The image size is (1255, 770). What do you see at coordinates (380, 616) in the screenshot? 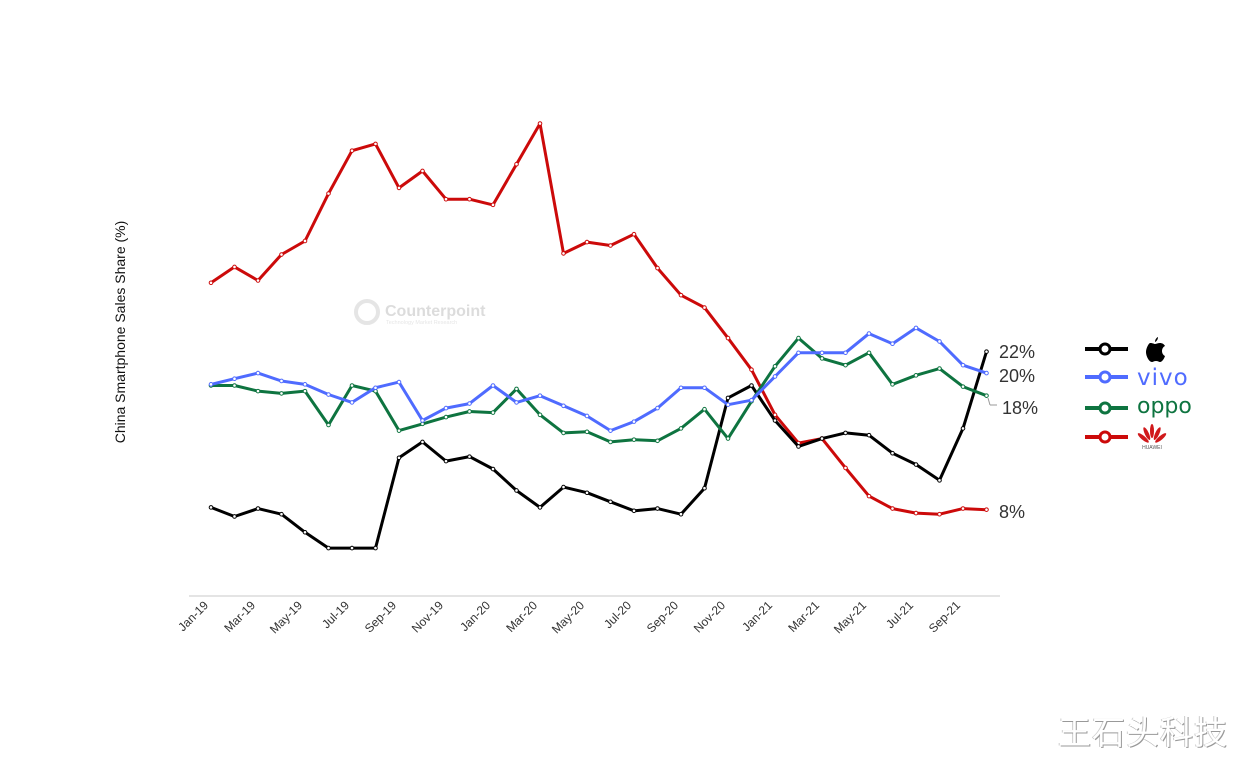
I see `x-tick-label: Sep-19` at bounding box center [380, 616].